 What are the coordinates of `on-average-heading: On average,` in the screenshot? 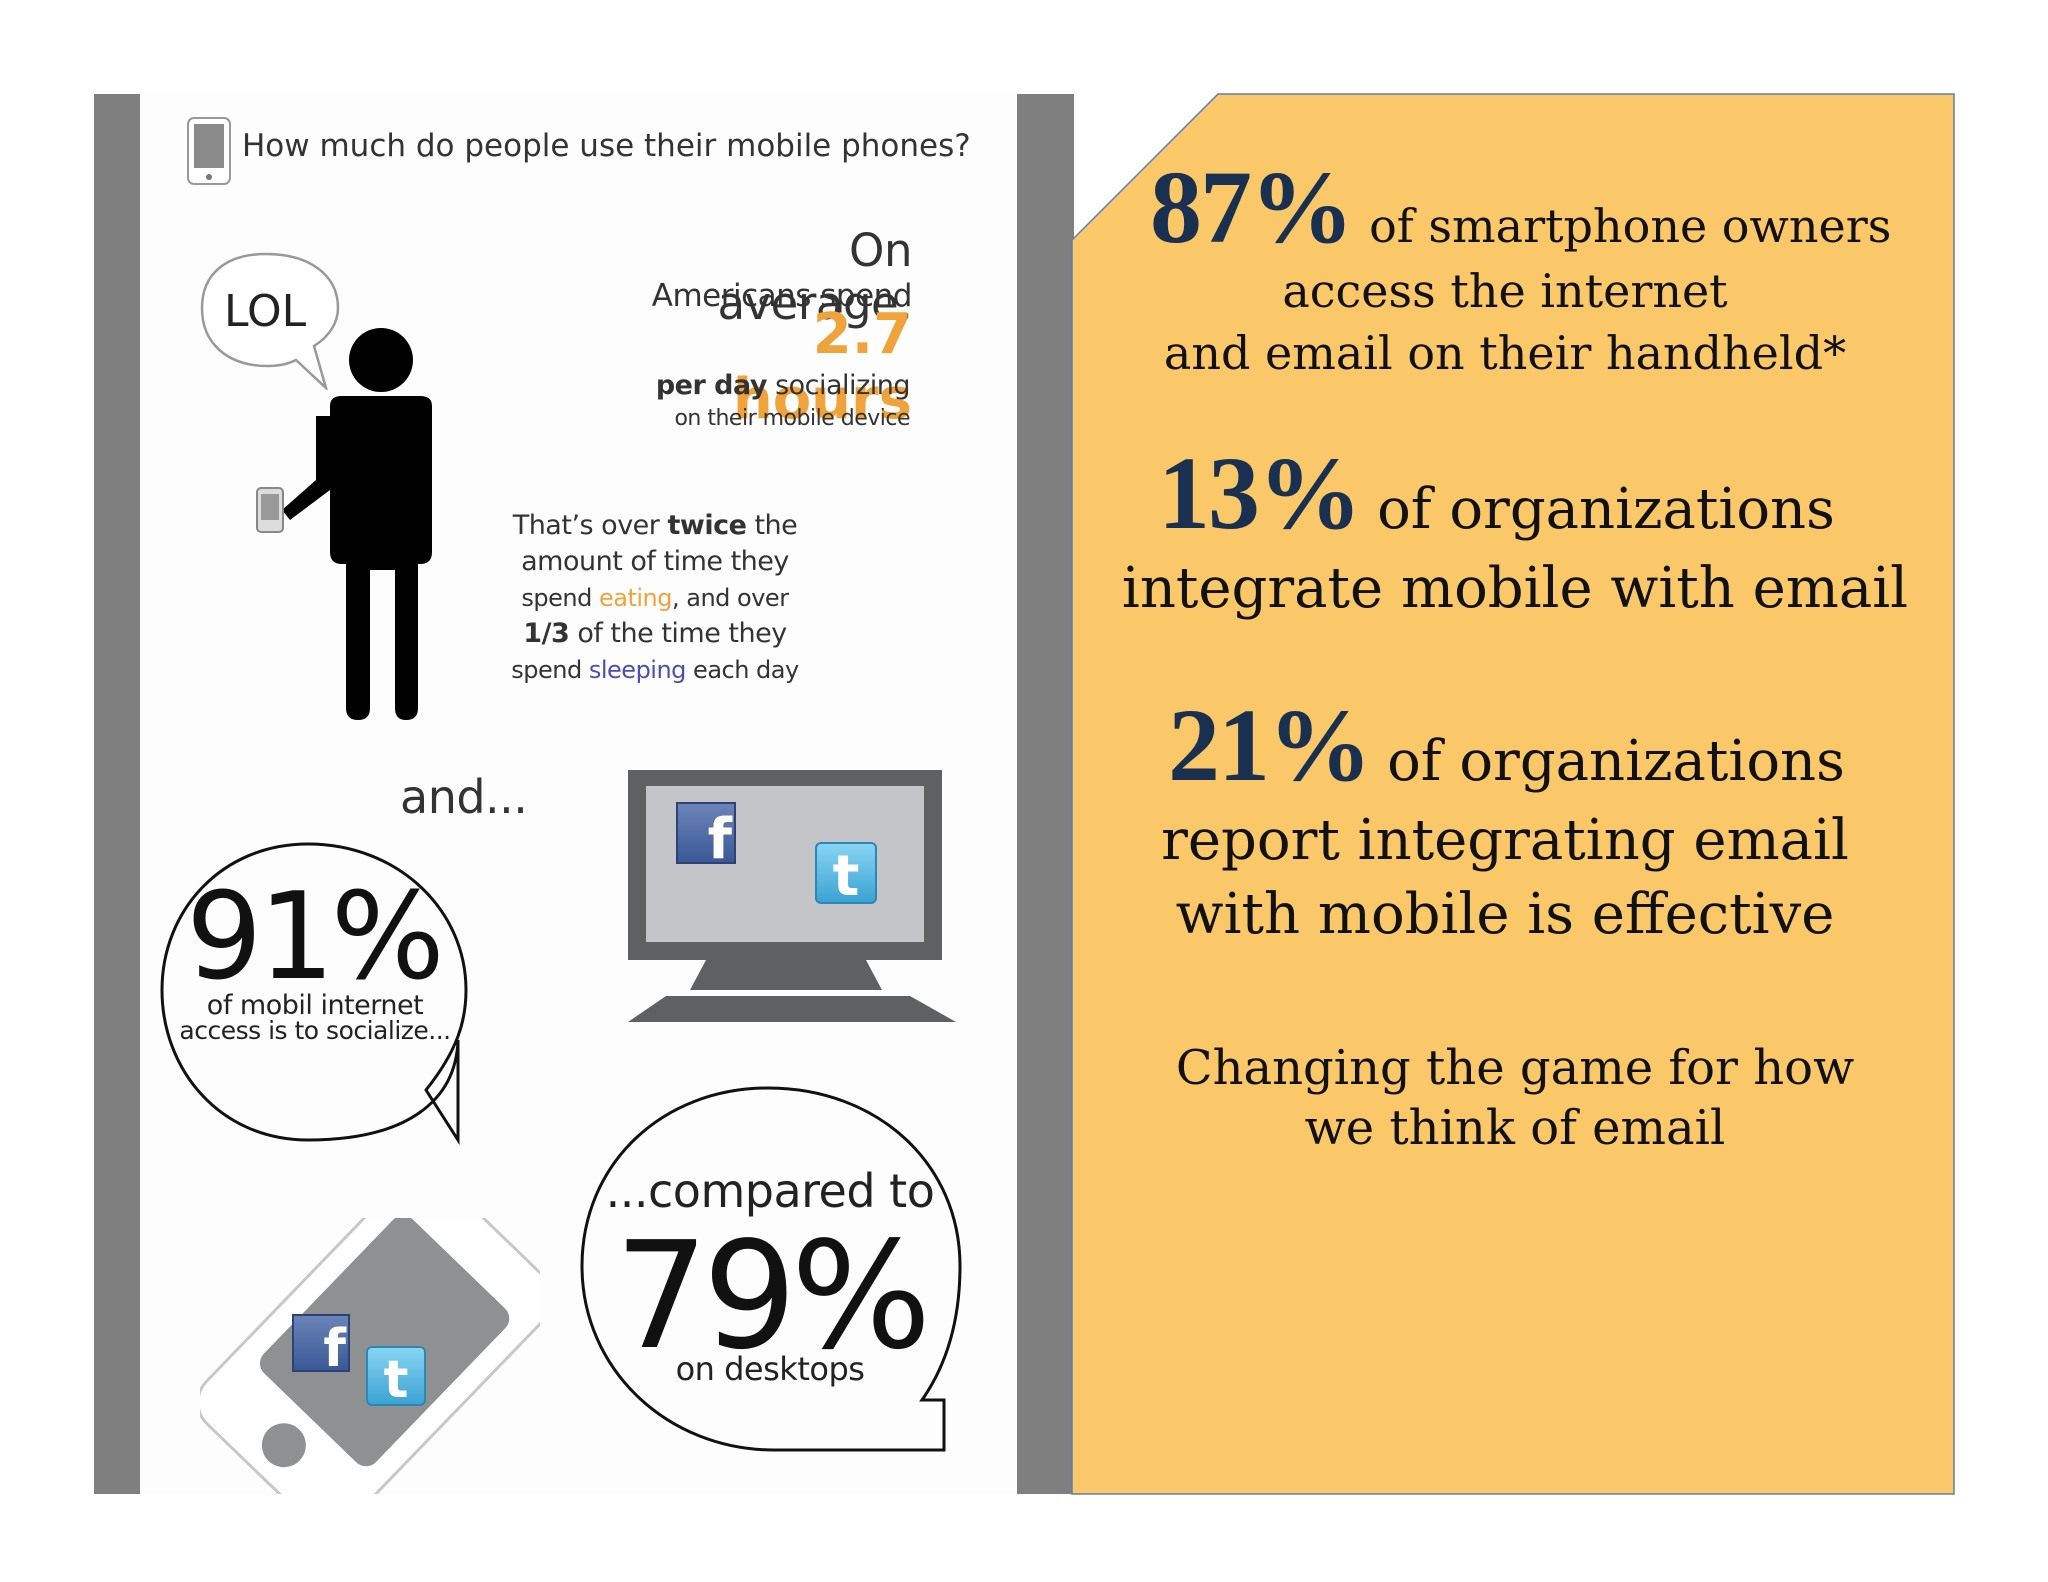 It's located at (814, 277).